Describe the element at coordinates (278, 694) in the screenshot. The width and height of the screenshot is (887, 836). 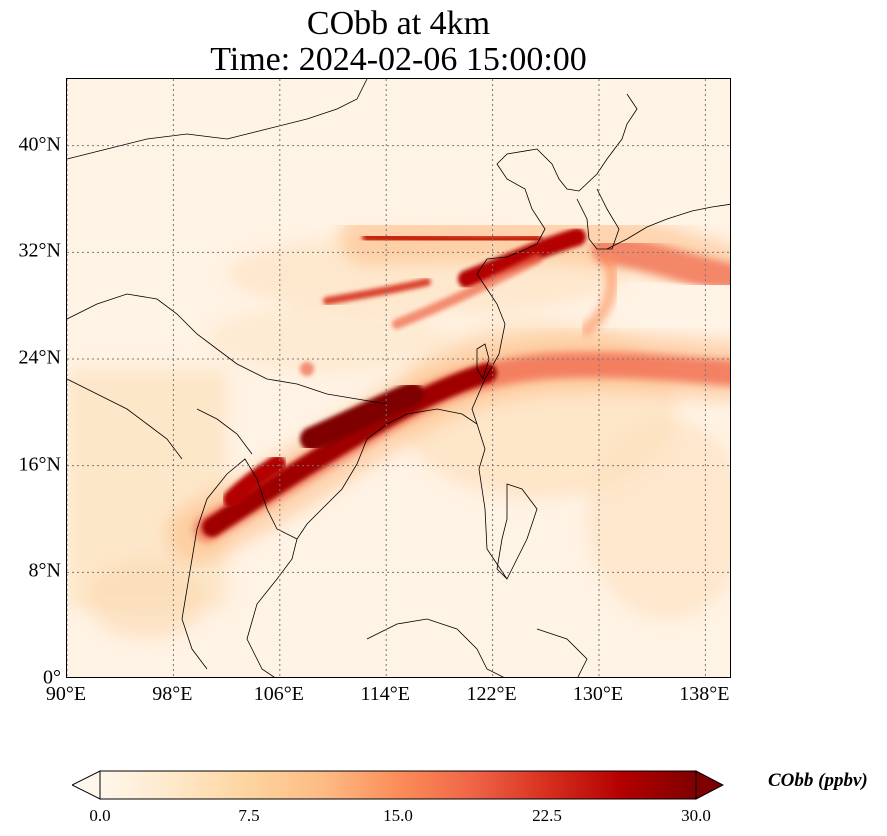
I see `lon-tick-label: 106°E` at that location.